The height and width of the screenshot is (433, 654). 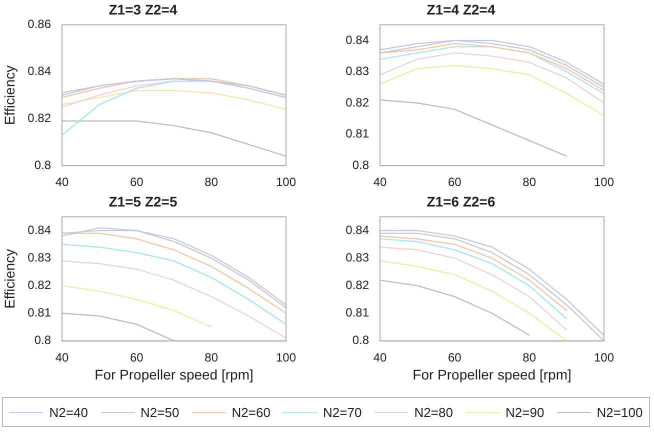 I want to click on legend-label: N2=80, so click(x=433, y=412).